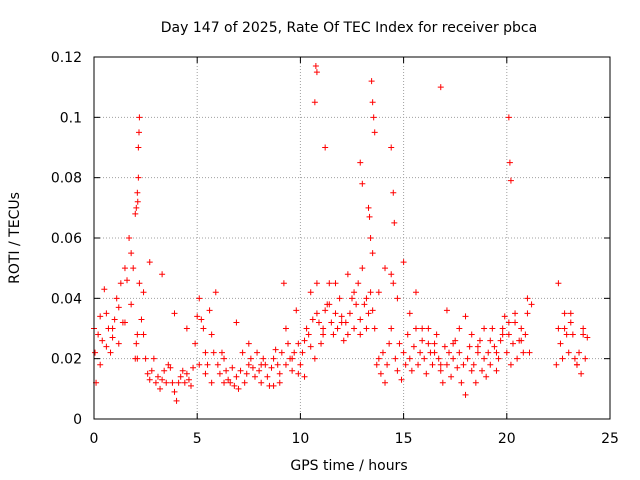  I want to click on x-tick-label: 10, so click(300, 439).